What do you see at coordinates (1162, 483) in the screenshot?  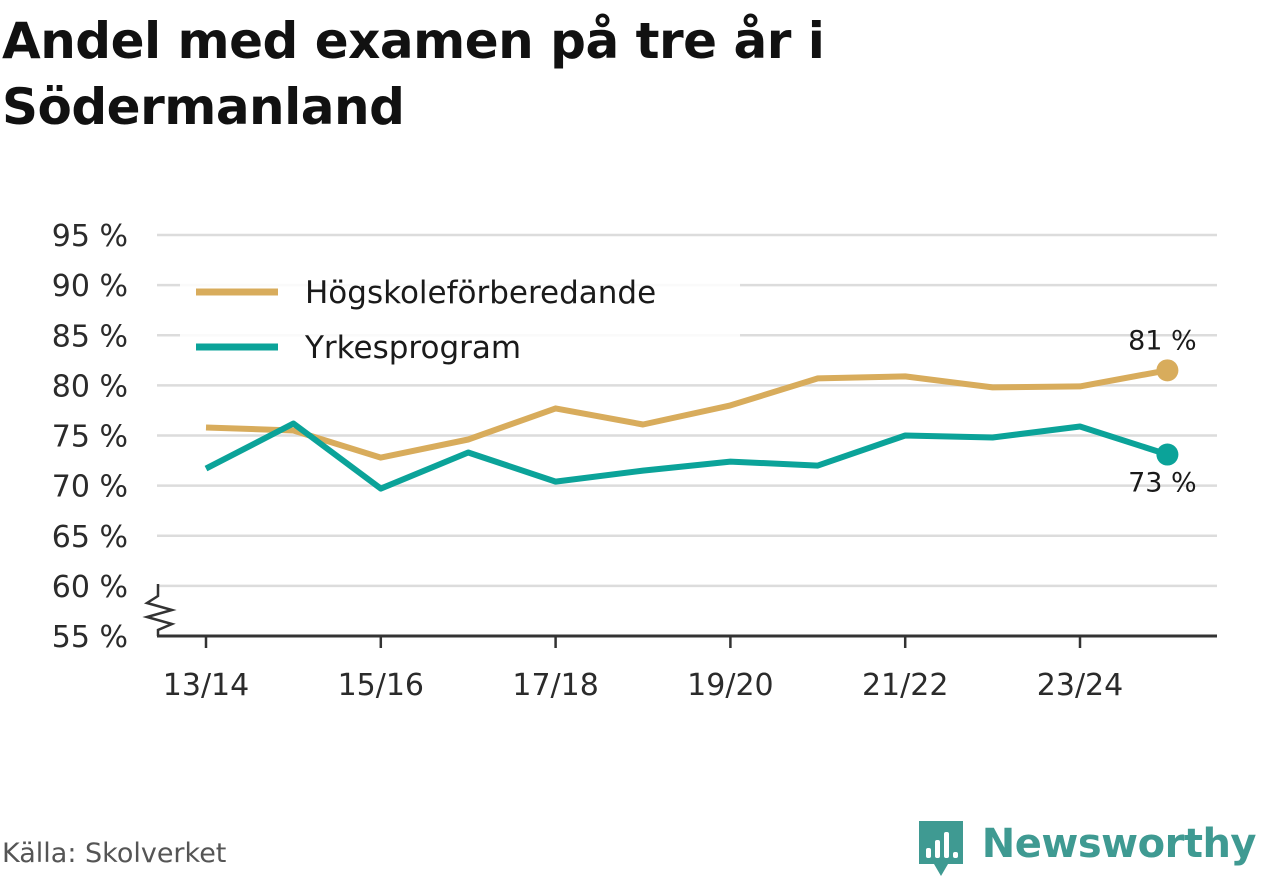 I see `end-label-2: 73 %` at bounding box center [1162, 483].